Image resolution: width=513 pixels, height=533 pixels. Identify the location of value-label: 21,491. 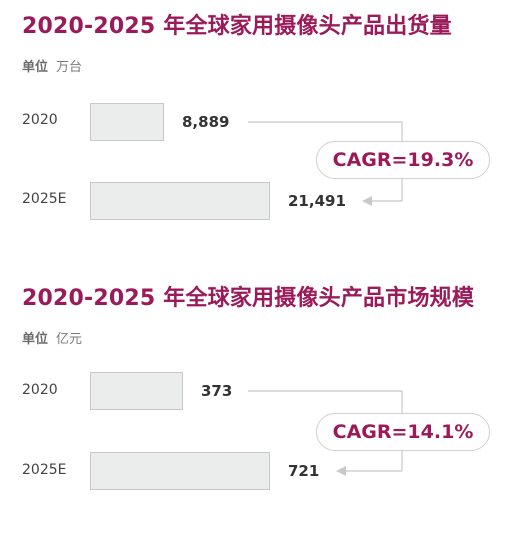
(317, 201).